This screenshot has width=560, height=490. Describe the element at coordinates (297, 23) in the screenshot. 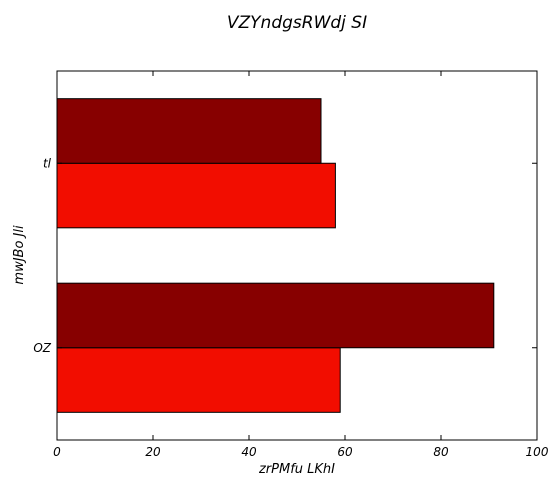

I see `chart-title: VZYndgsRWdj SI` at that location.